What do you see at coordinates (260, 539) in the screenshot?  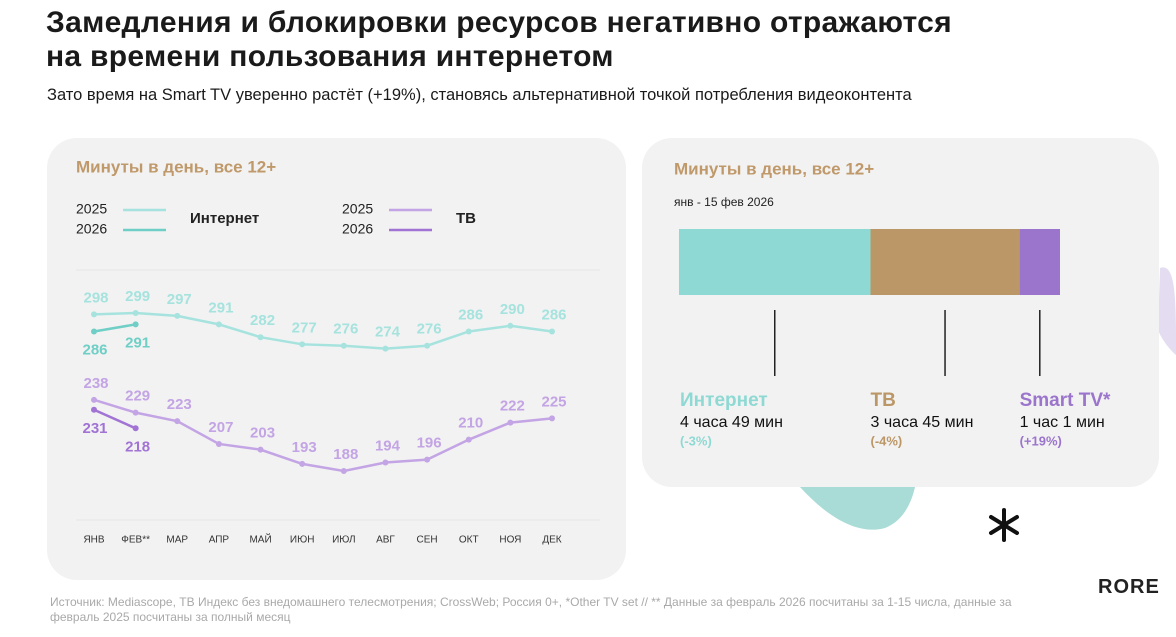 I see `x-tick-label: МАЙ` at bounding box center [260, 539].